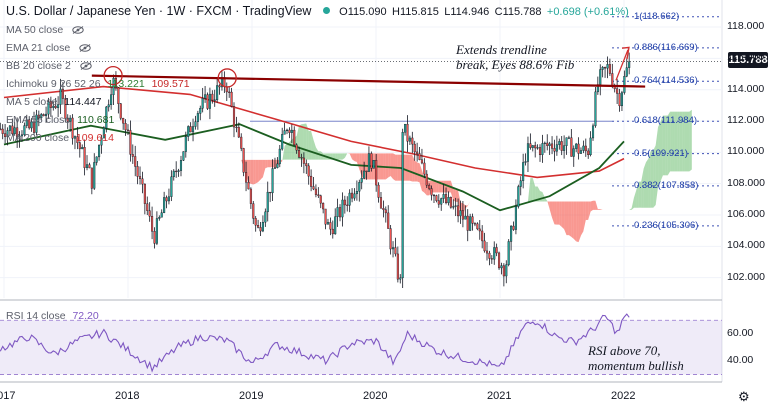 This screenshot has height=408, width=768. What do you see at coordinates (746, 151) in the screenshot?
I see `y-tick-label: 110.000` at bounding box center [746, 151].